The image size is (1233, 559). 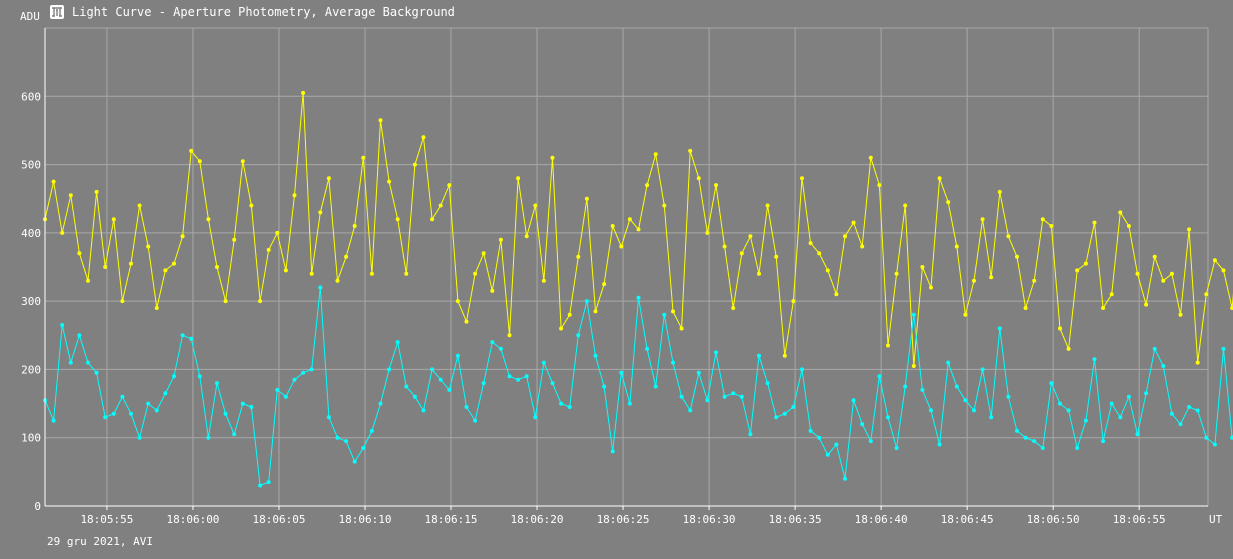 What do you see at coordinates (1216, 519) in the screenshot?
I see `x-axis-label: UT` at bounding box center [1216, 519].